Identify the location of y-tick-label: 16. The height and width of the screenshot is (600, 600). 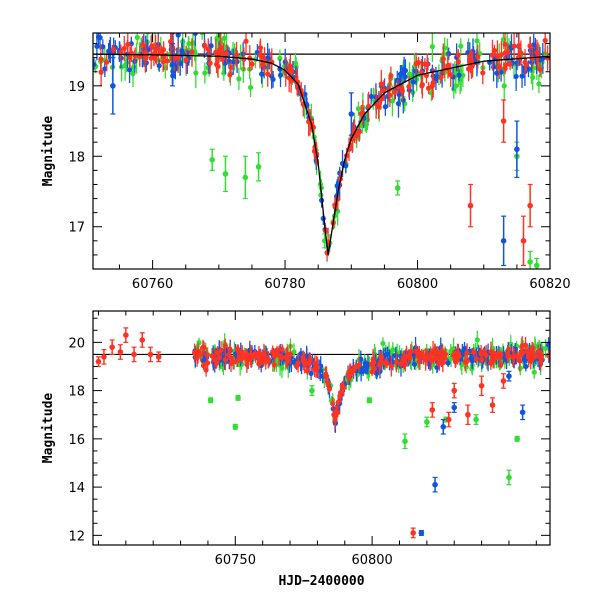
(76, 440).